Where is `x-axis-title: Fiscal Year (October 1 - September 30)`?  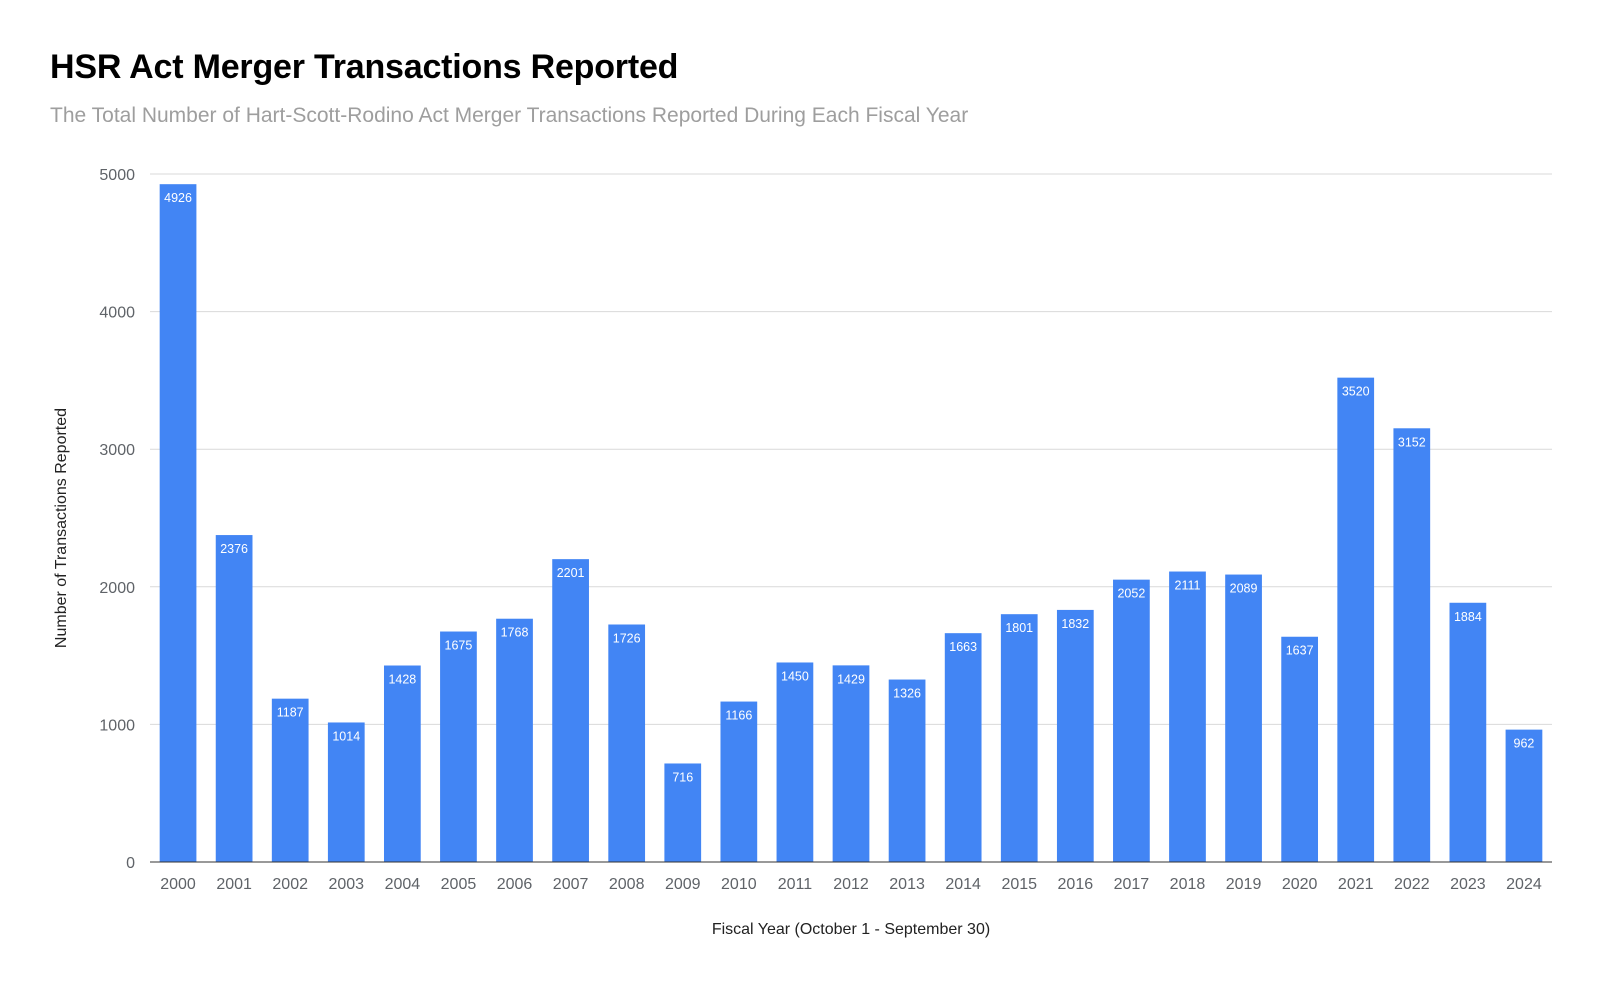
x-axis-title: Fiscal Year (October 1 - September 30) is located at coordinates (851, 929).